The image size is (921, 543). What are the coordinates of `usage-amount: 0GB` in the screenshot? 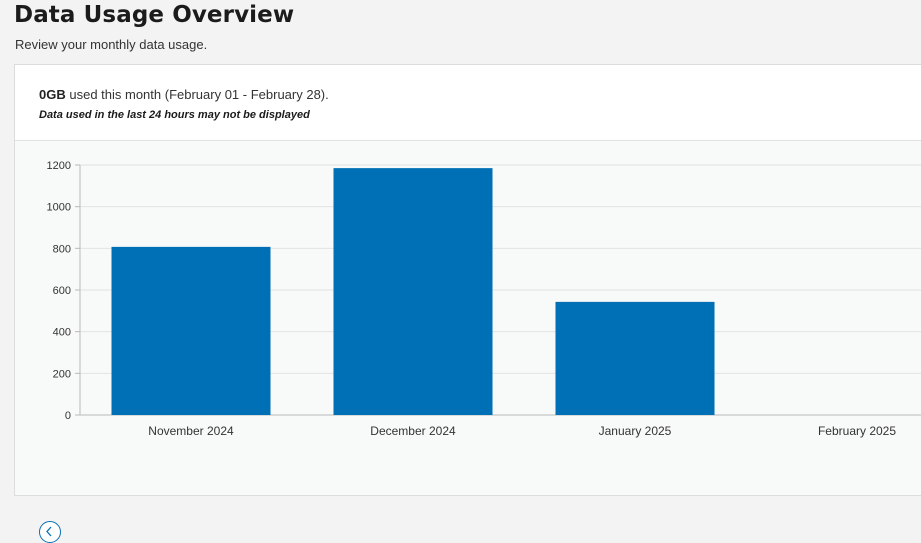 It's located at (52, 94).